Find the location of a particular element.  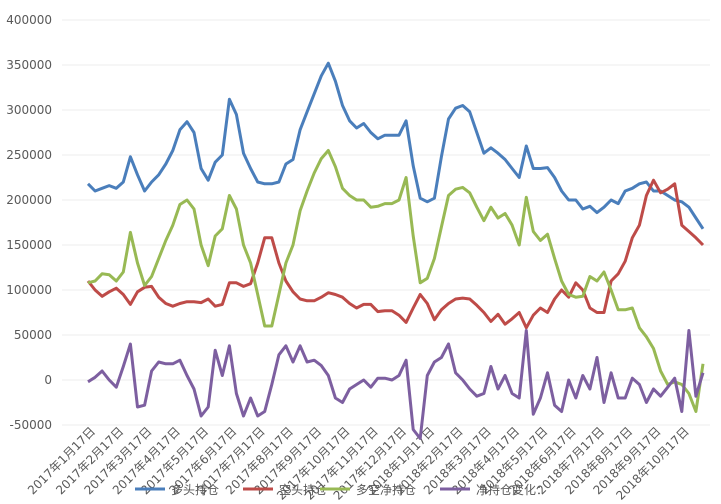

legend-label: 多头持仓 is located at coordinates (195, 489).